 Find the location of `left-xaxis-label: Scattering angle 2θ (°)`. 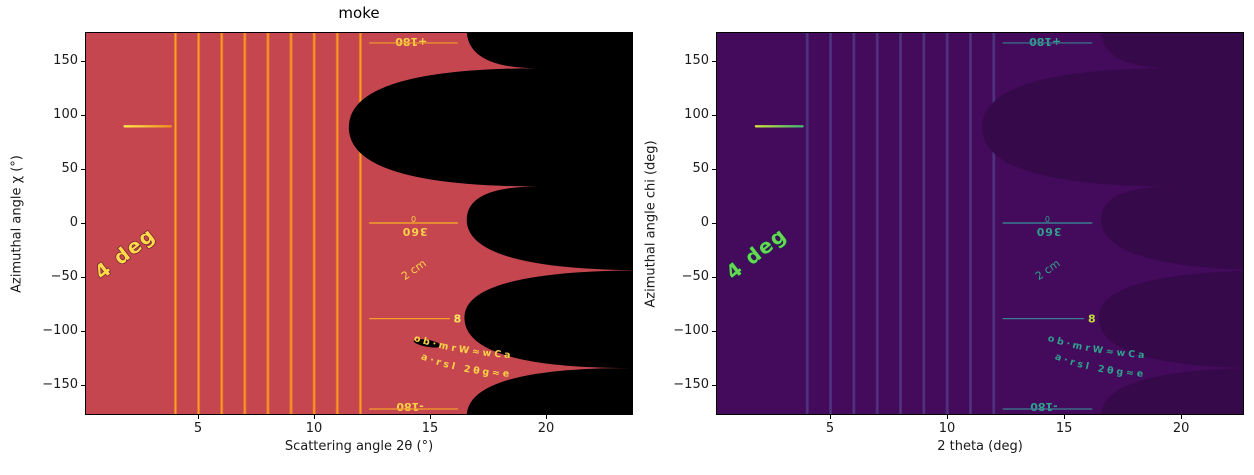

left-xaxis-label: Scattering angle 2θ (°) is located at coordinates (359, 446).